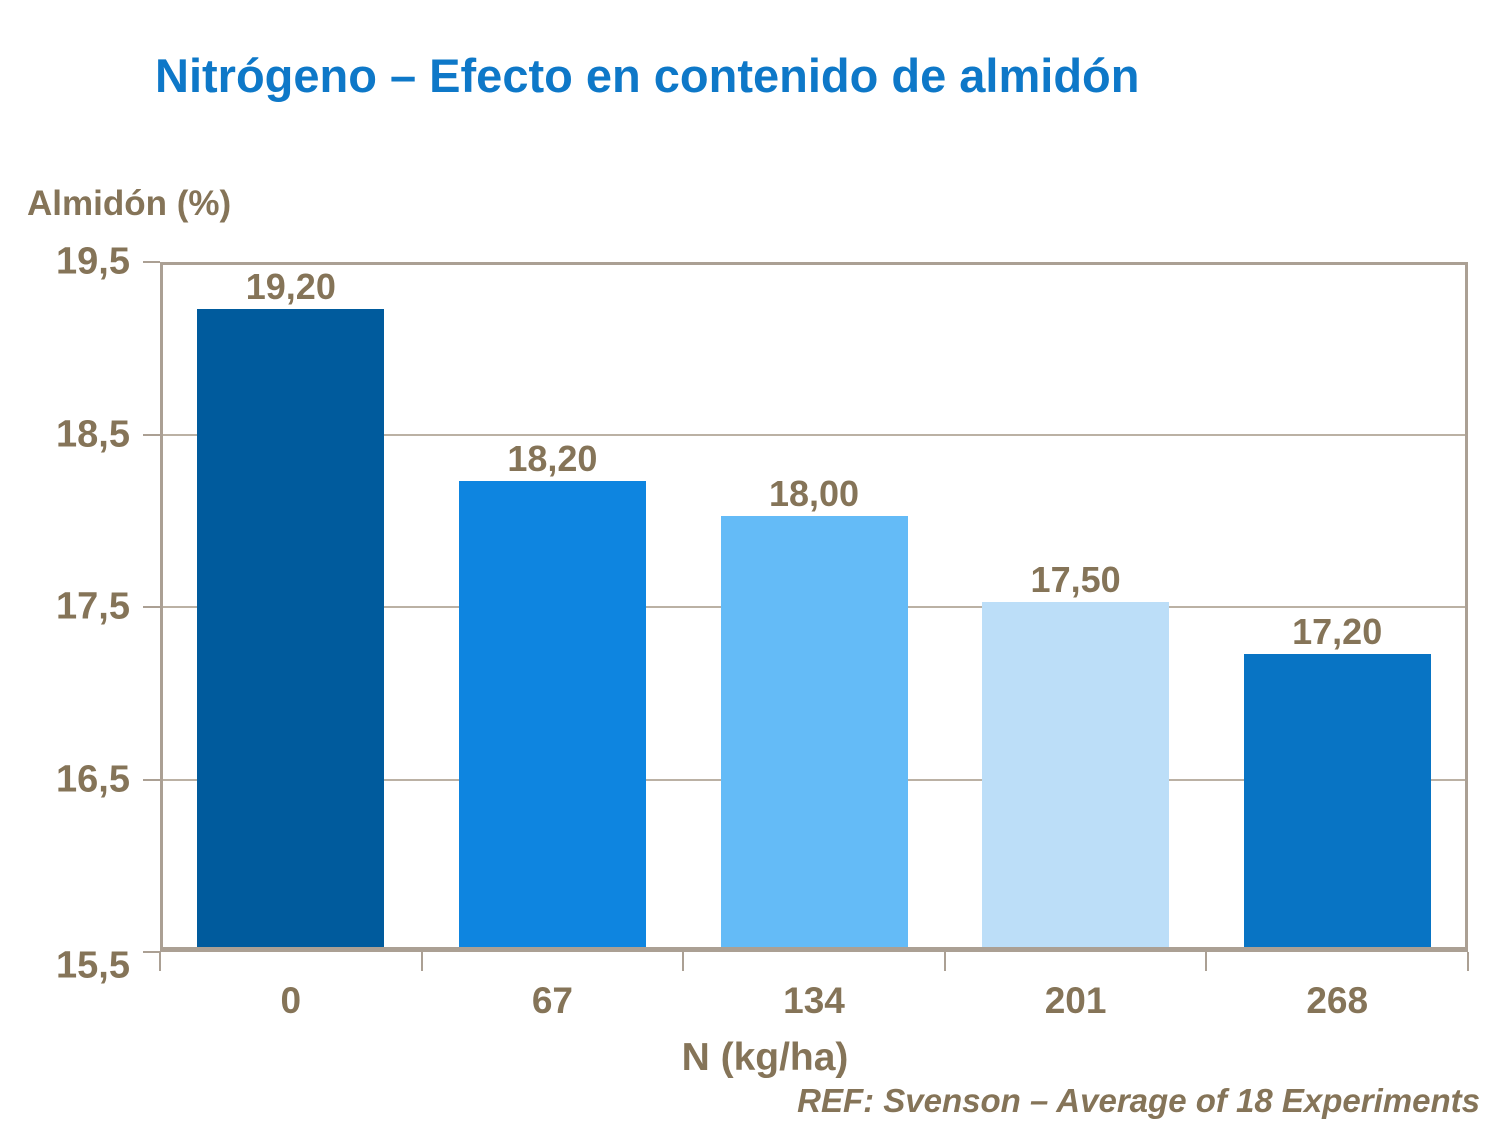 This screenshot has height=1125, width=1501. Describe the element at coordinates (129, 203) in the screenshot. I see `y-axis-title: Almidón (%)` at that location.